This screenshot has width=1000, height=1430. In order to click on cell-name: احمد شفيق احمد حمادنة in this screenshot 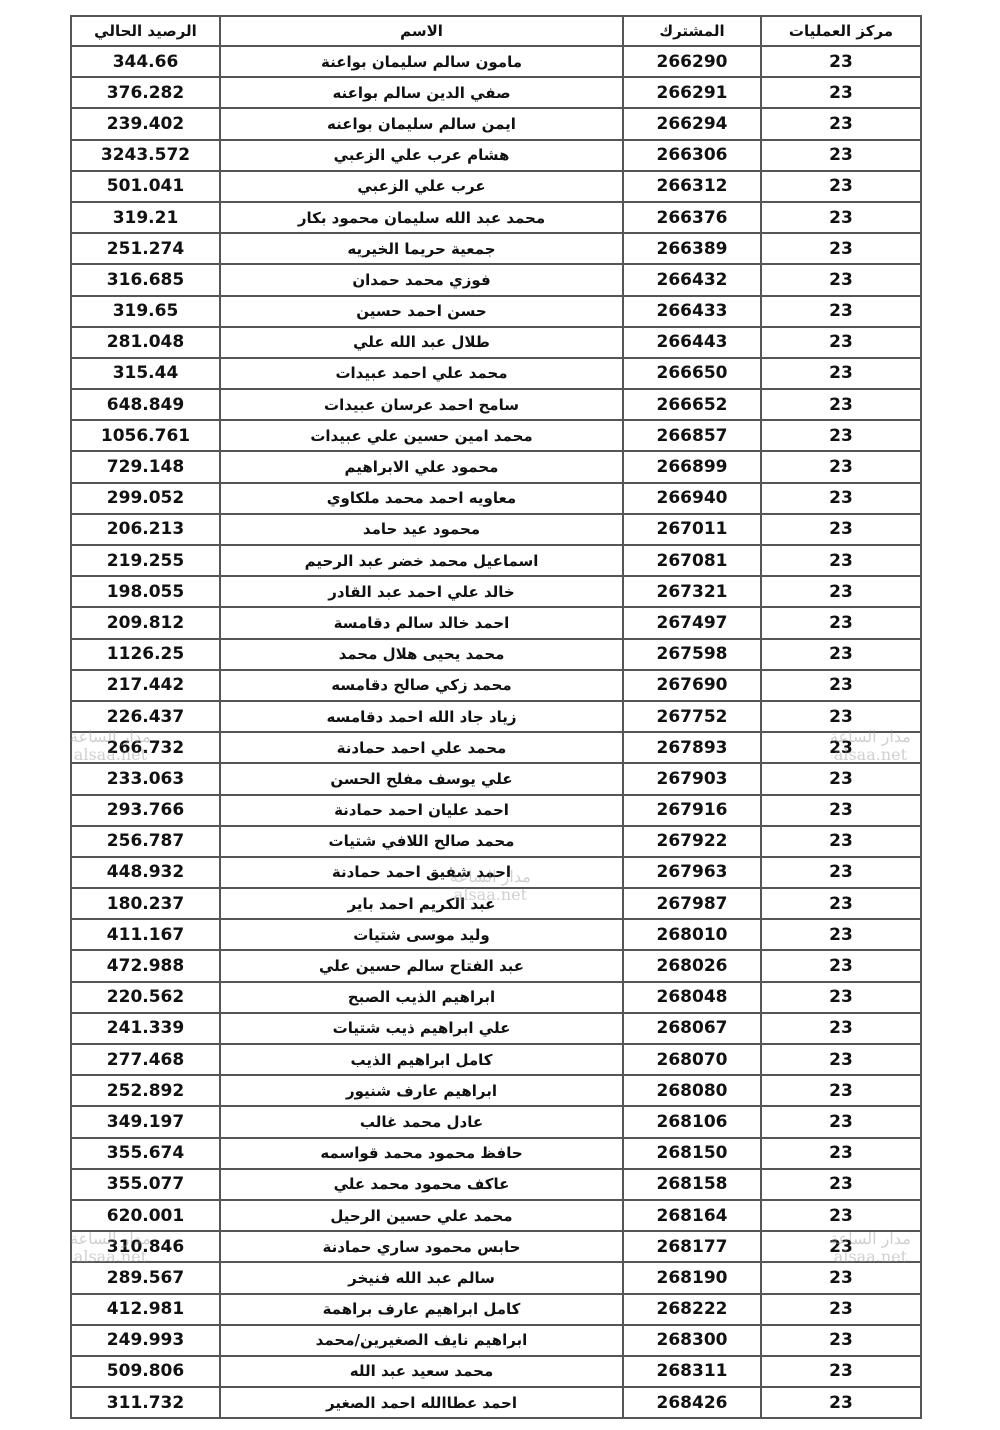, I will do `click(421, 872)`.